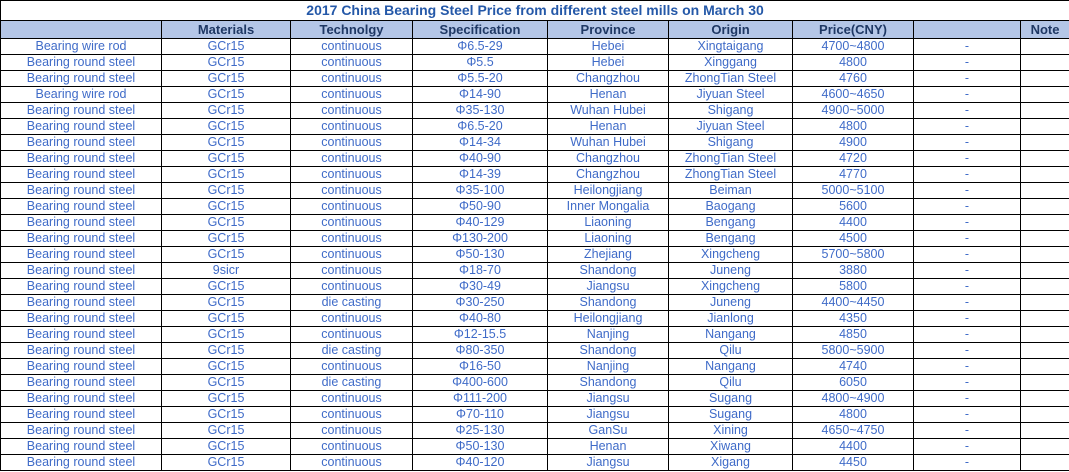 The height and width of the screenshot is (472, 1069). Describe the element at coordinates (480, 222) in the screenshot. I see `cell-specification: Φ40-129` at that location.